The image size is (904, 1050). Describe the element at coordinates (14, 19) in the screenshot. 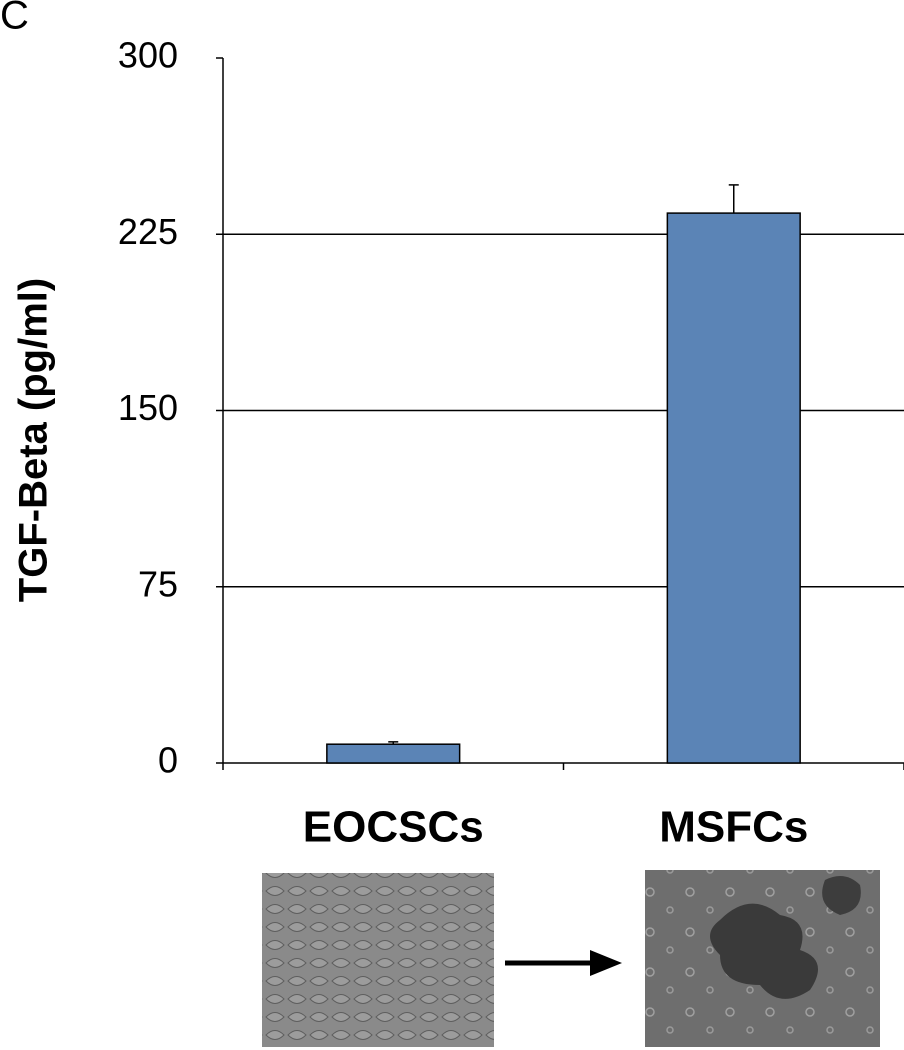

I see `panel-label: C` at that location.